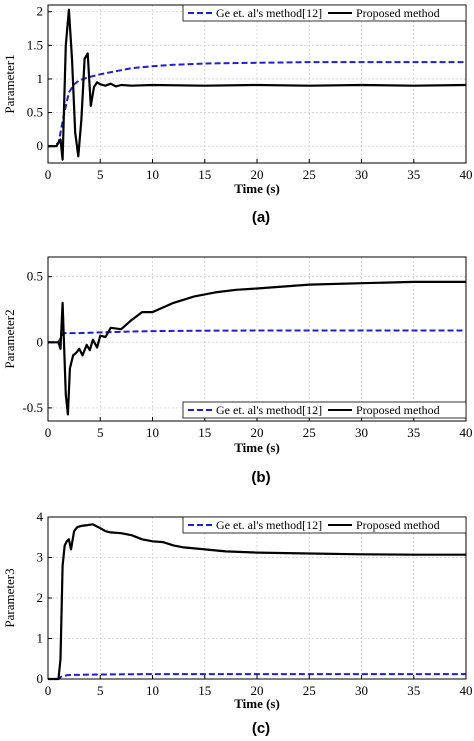 The image size is (474, 741). What do you see at coordinates (32, 407) in the screenshot?
I see `y-tick-label: -0.5` at bounding box center [32, 407].